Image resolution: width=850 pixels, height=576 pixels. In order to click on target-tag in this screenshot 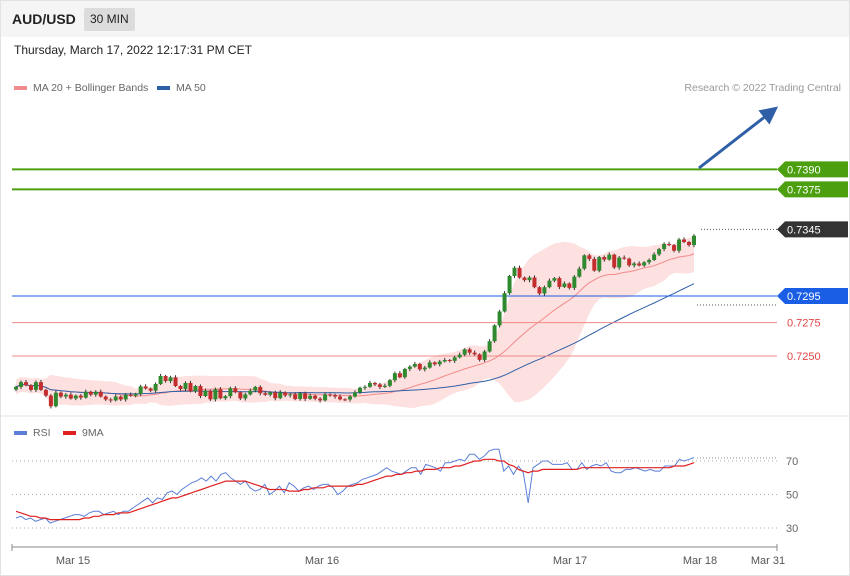, I will do `click(812, 189)`.